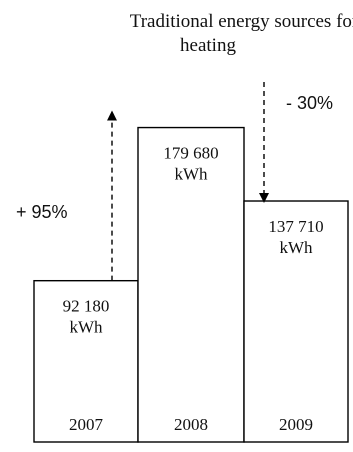 This screenshot has width=353, height=452. What do you see at coordinates (86, 424) in the screenshot?
I see `category-label-2007: 2007` at bounding box center [86, 424].